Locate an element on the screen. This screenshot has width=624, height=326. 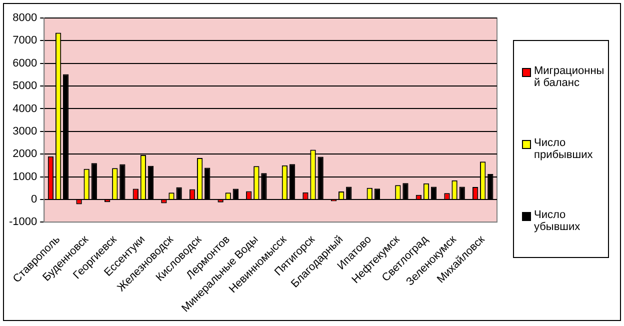
y-tick-label: -1000 is located at coordinates (23, 222).